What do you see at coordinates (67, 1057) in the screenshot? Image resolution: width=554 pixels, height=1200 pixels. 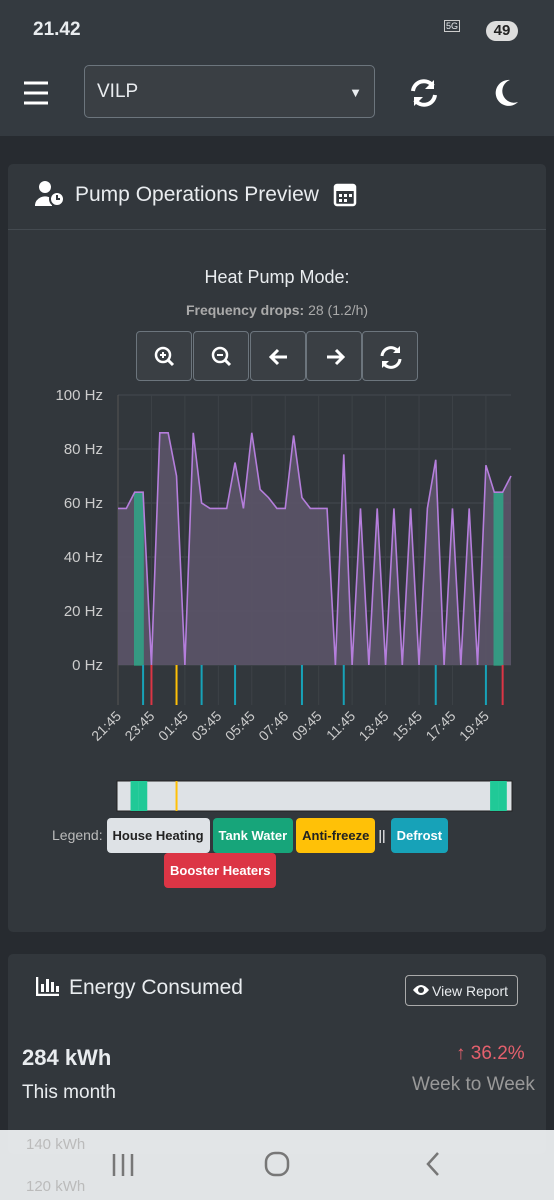 I see `energy-value: 284 kWh` at bounding box center [67, 1057].